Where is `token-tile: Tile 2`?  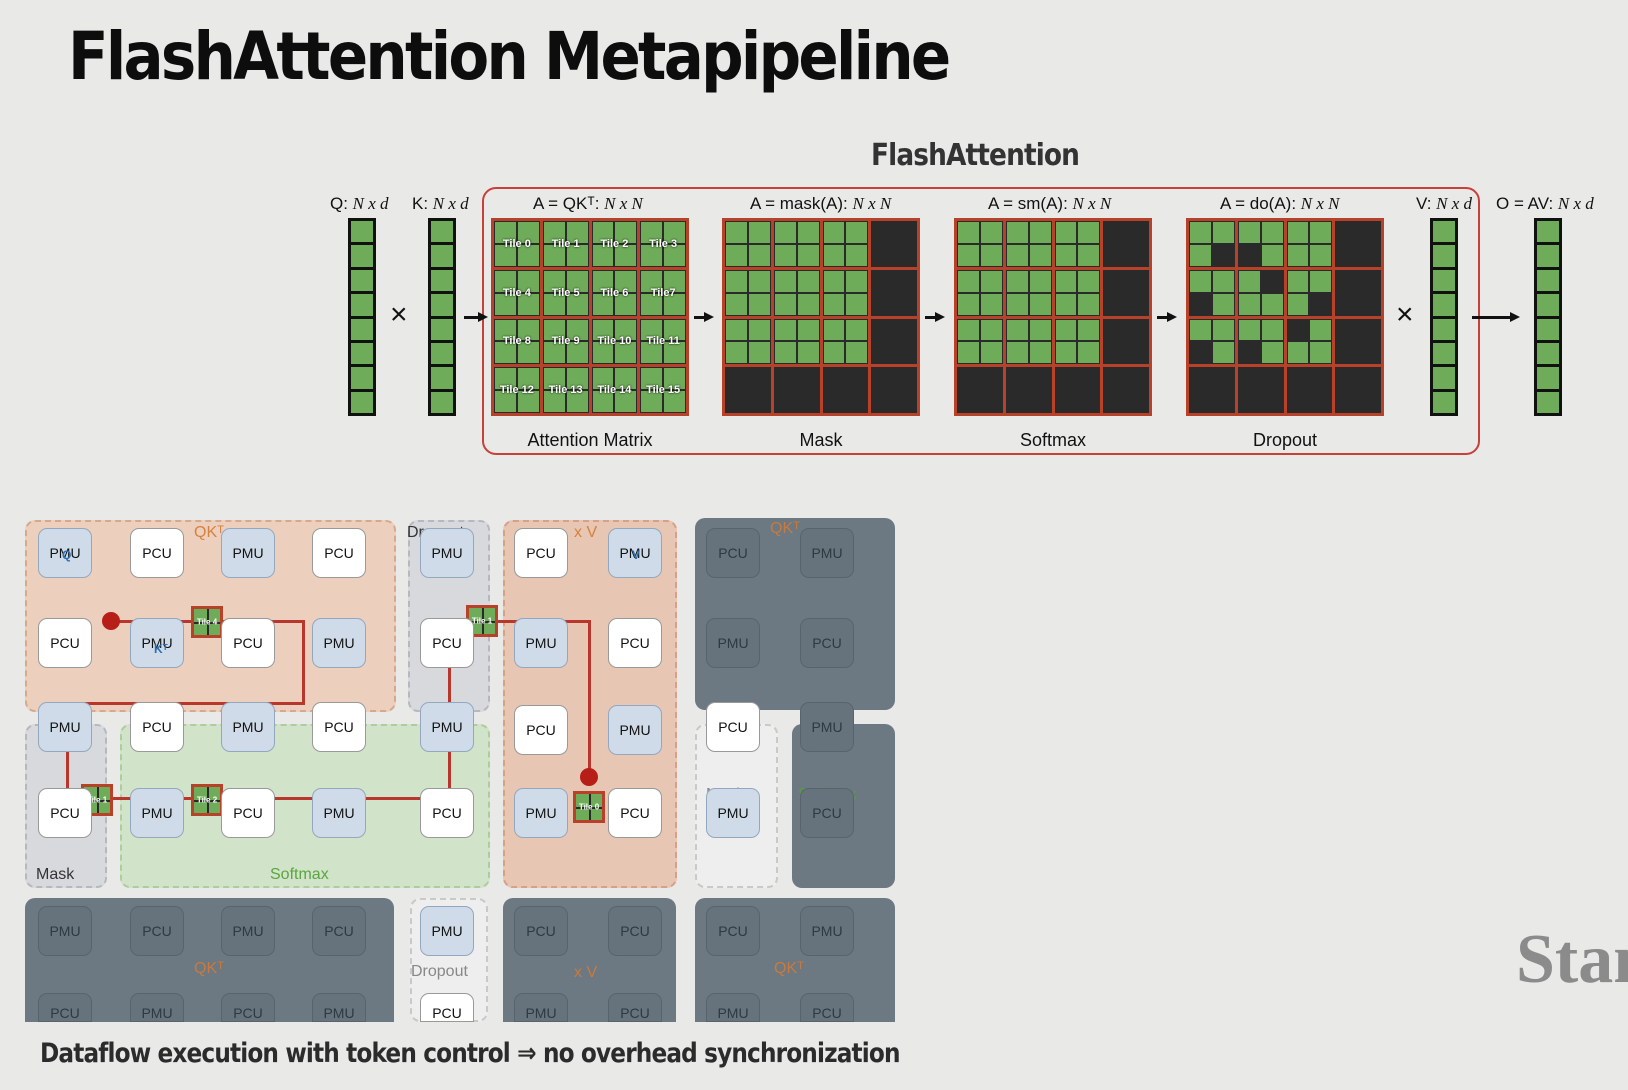
token-tile: Tile 2 is located at coordinates (207, 800).